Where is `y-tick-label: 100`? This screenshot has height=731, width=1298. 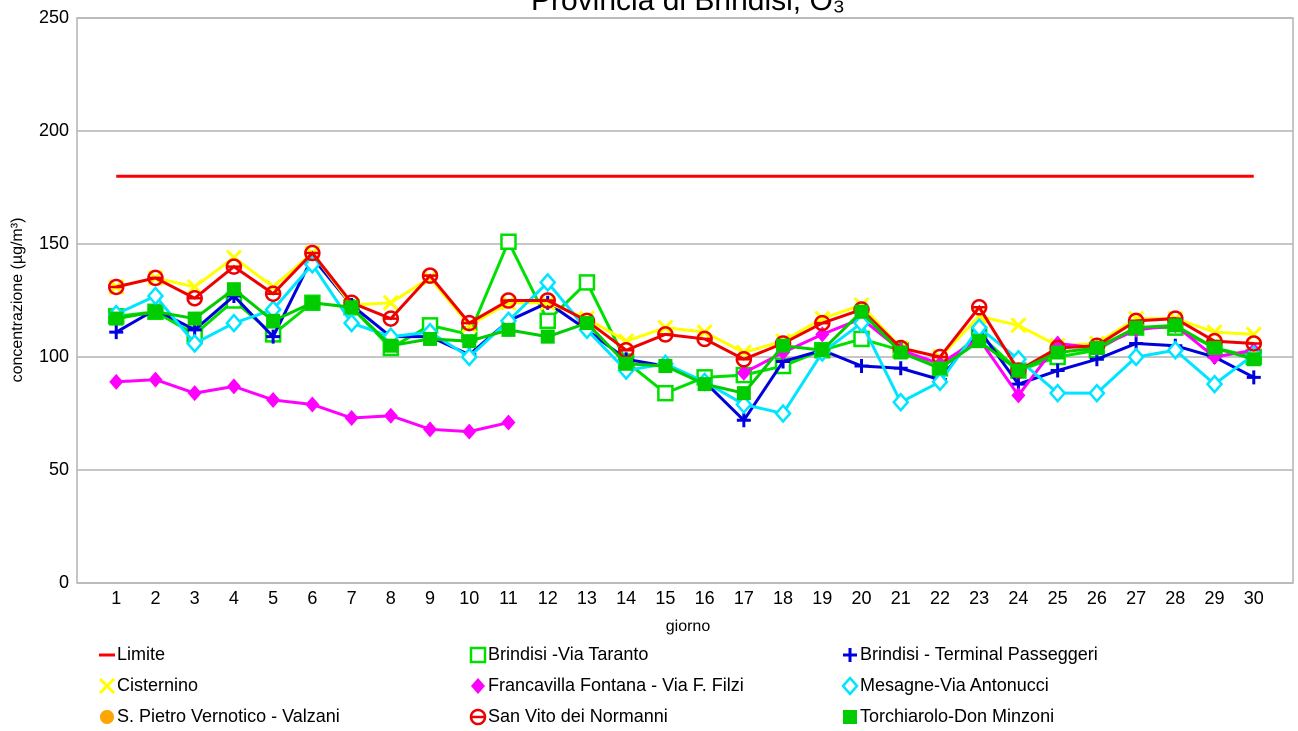
y-tick-label: 100 is located at coordinates (54, 356).